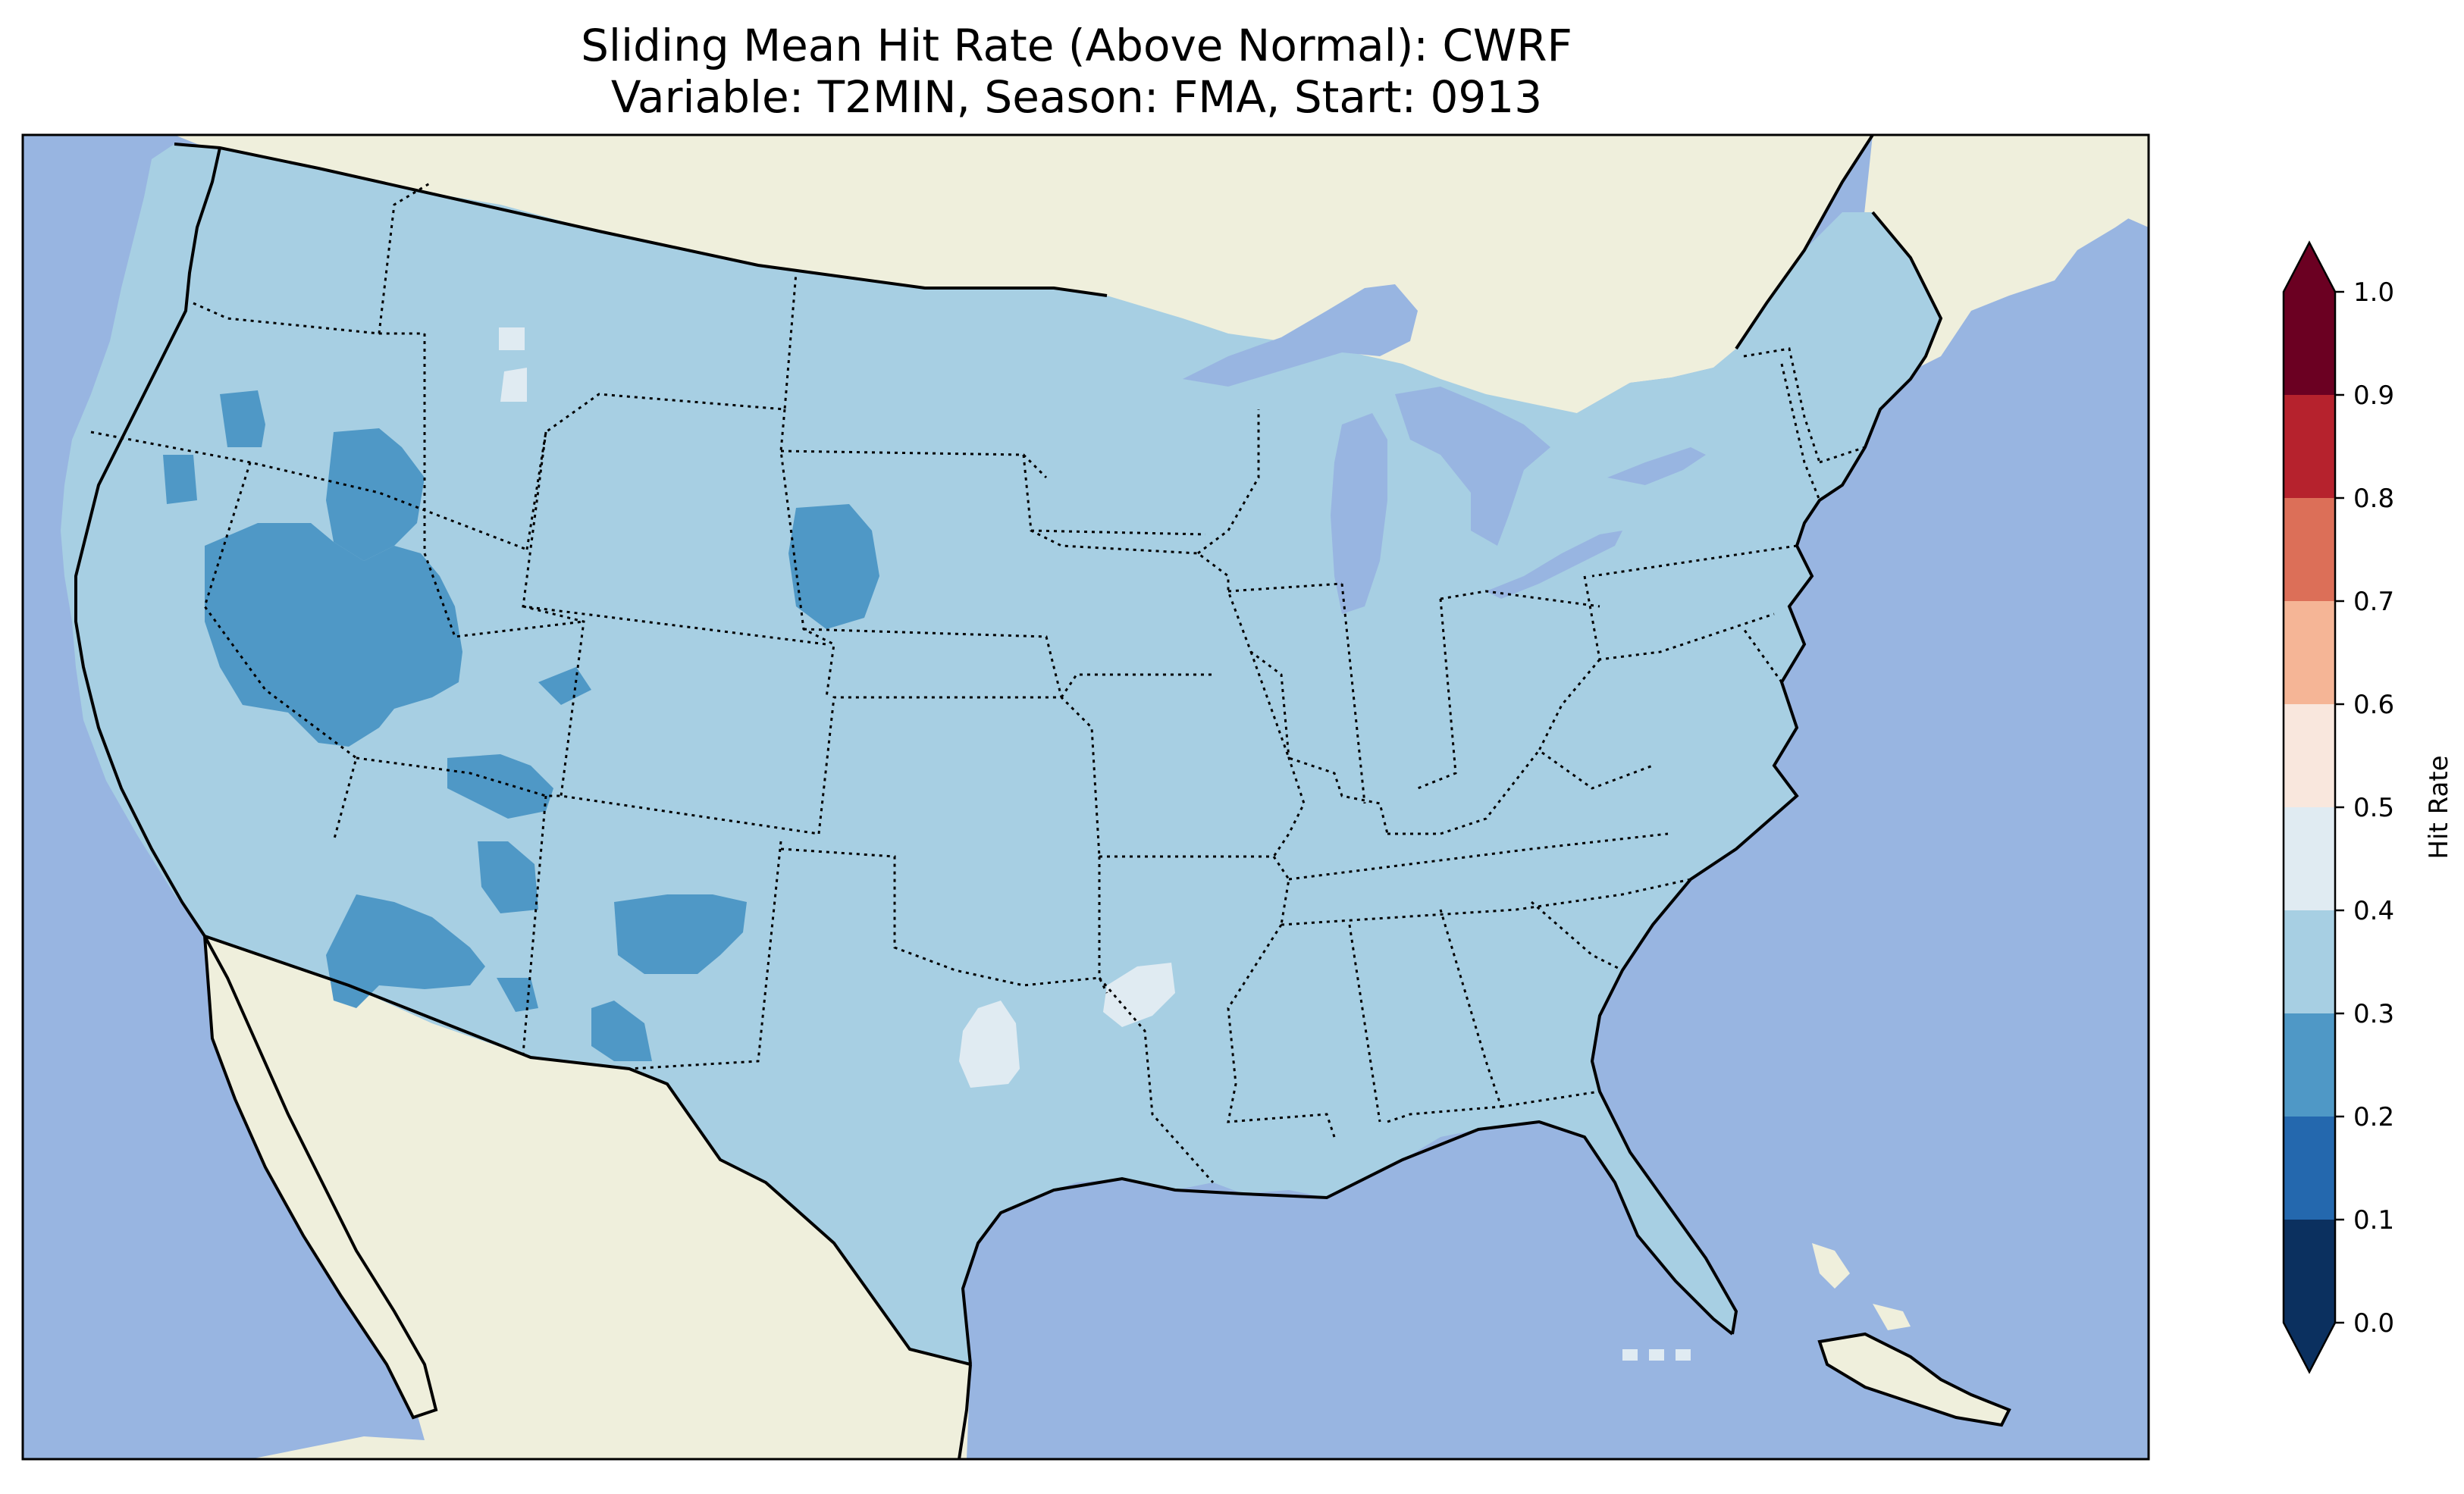 The image size is (2464, 1494). What do you see at coordinates (2374, 1220) in the screenshot?
I see `colorbar-tick-label: 0.1` at bounding box center [2374, 1220].